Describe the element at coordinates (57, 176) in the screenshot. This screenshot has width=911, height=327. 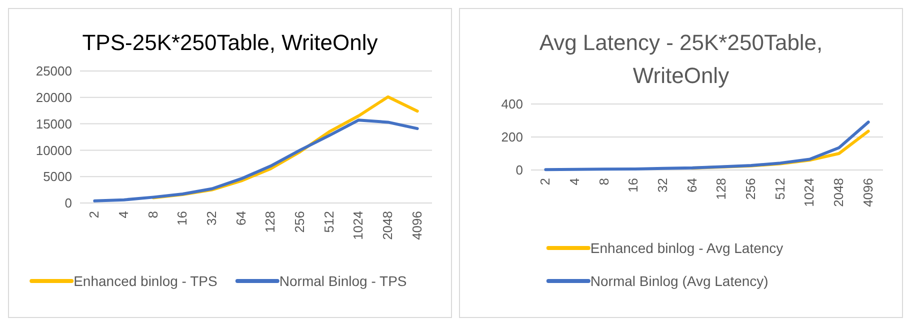
I see `y-tick-label: 5000` at that location.